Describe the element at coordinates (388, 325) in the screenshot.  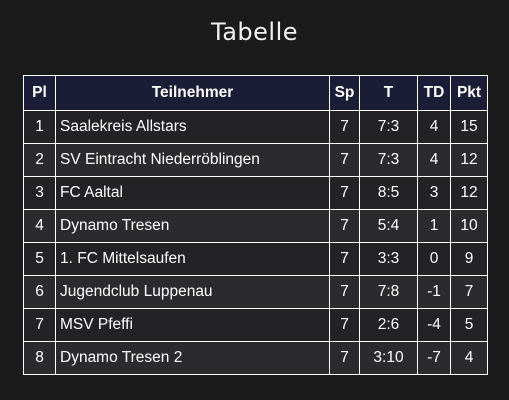
I see `cell-goals: 2:6` at that location.